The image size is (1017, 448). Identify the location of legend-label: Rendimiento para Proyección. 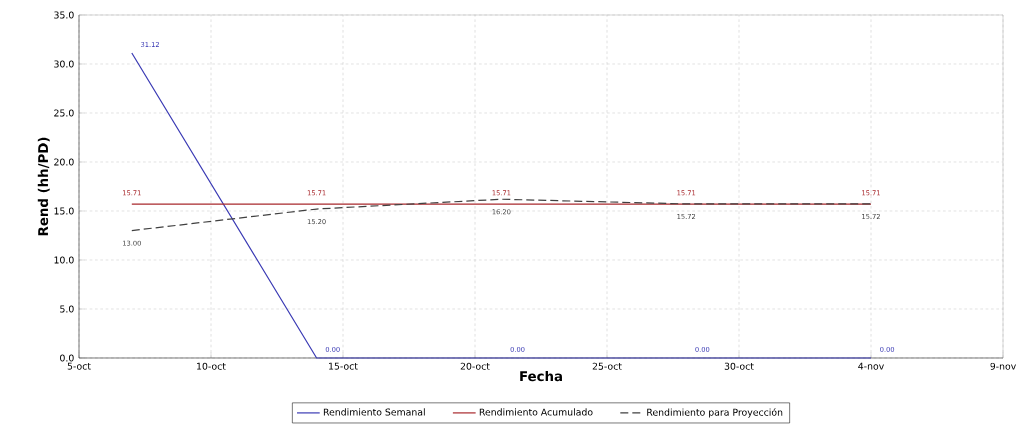
(715, 413).